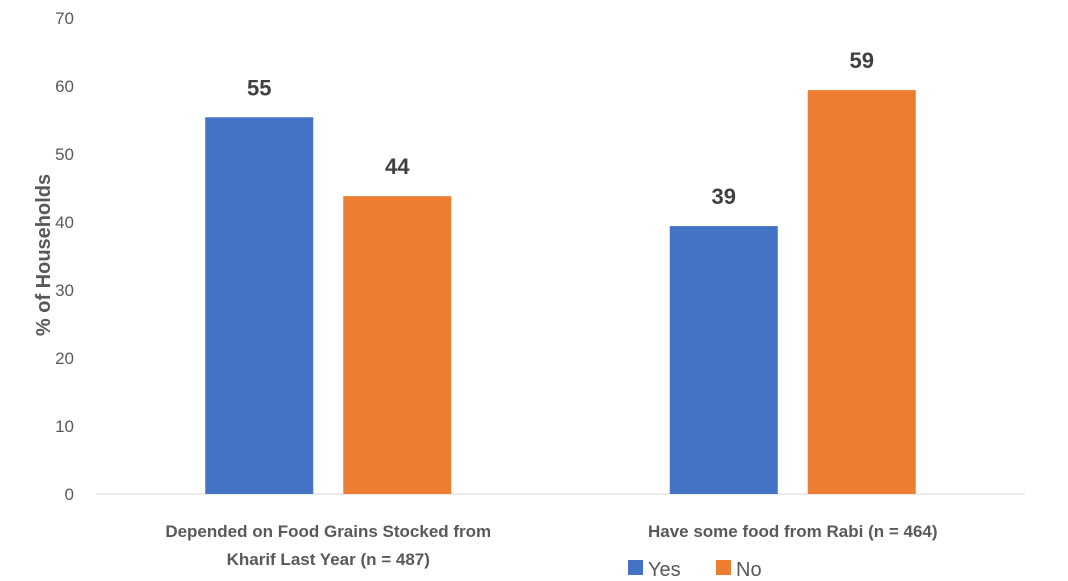 The image size is (1068, 581). Describe the element at coordinates (64, 154) in the screenshot. I see `y-tick-label: 50` at that location.